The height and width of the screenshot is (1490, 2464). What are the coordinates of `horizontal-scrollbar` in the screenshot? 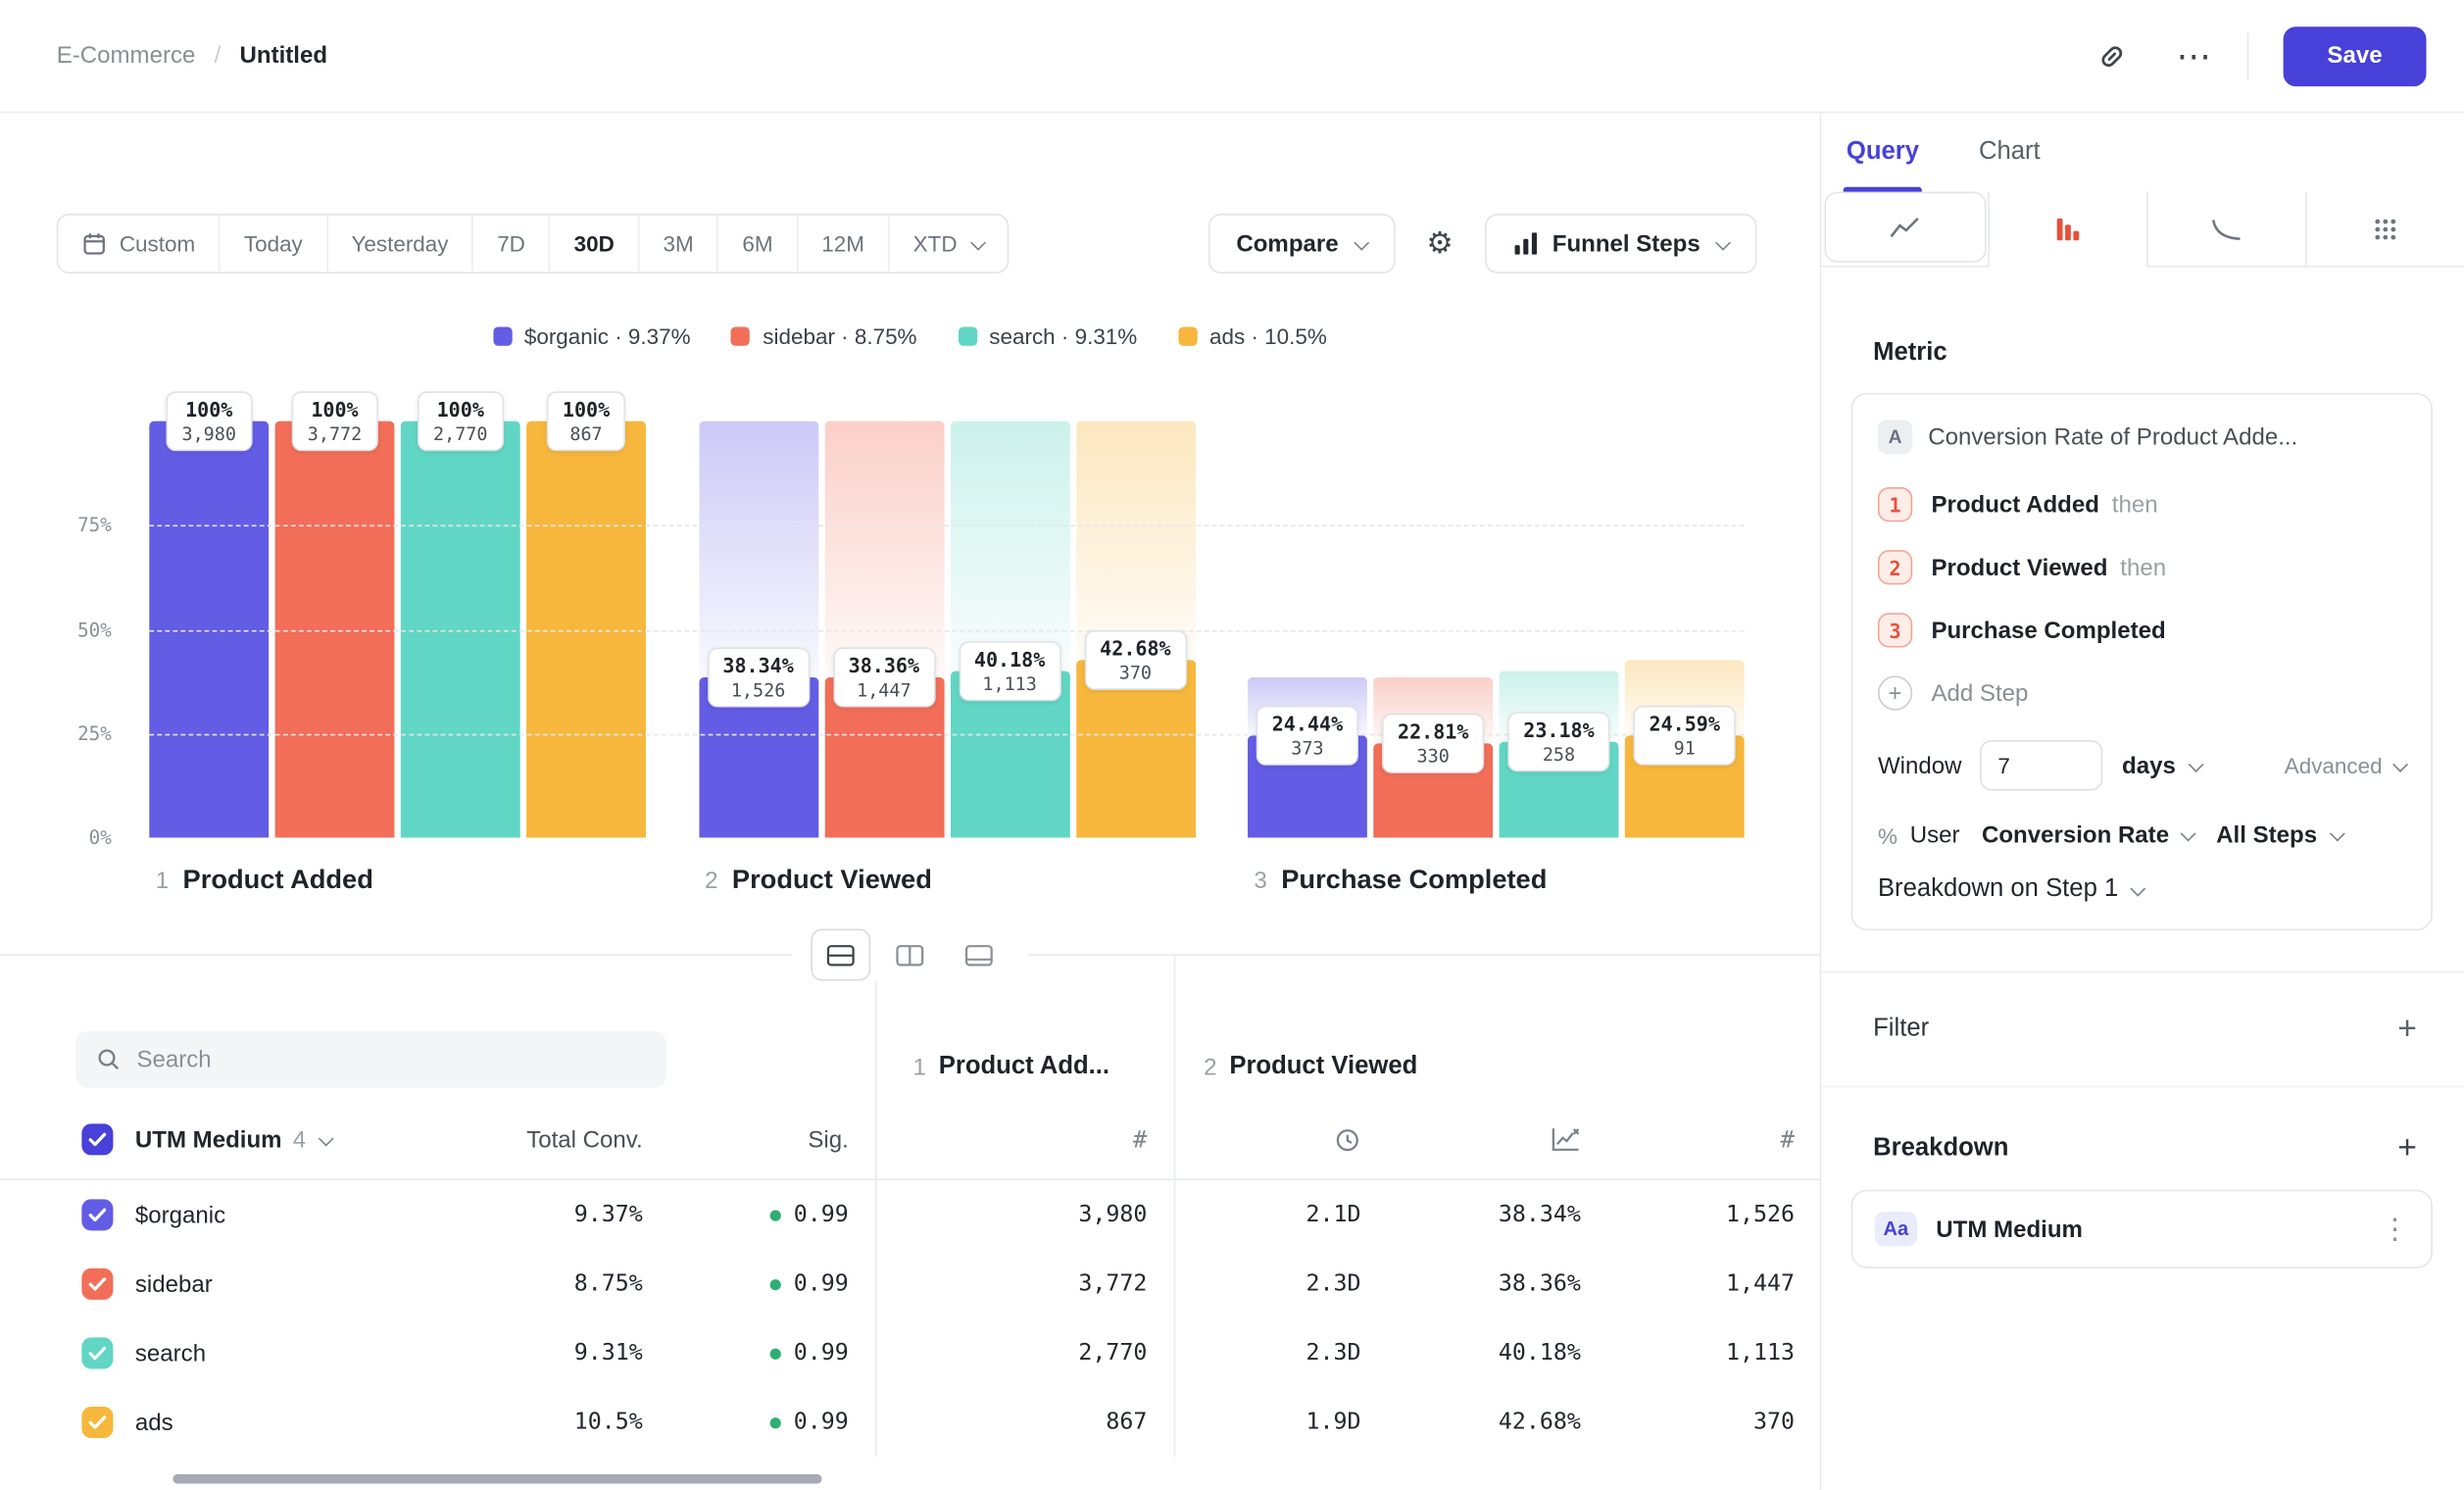 It's located at (497, 1479).